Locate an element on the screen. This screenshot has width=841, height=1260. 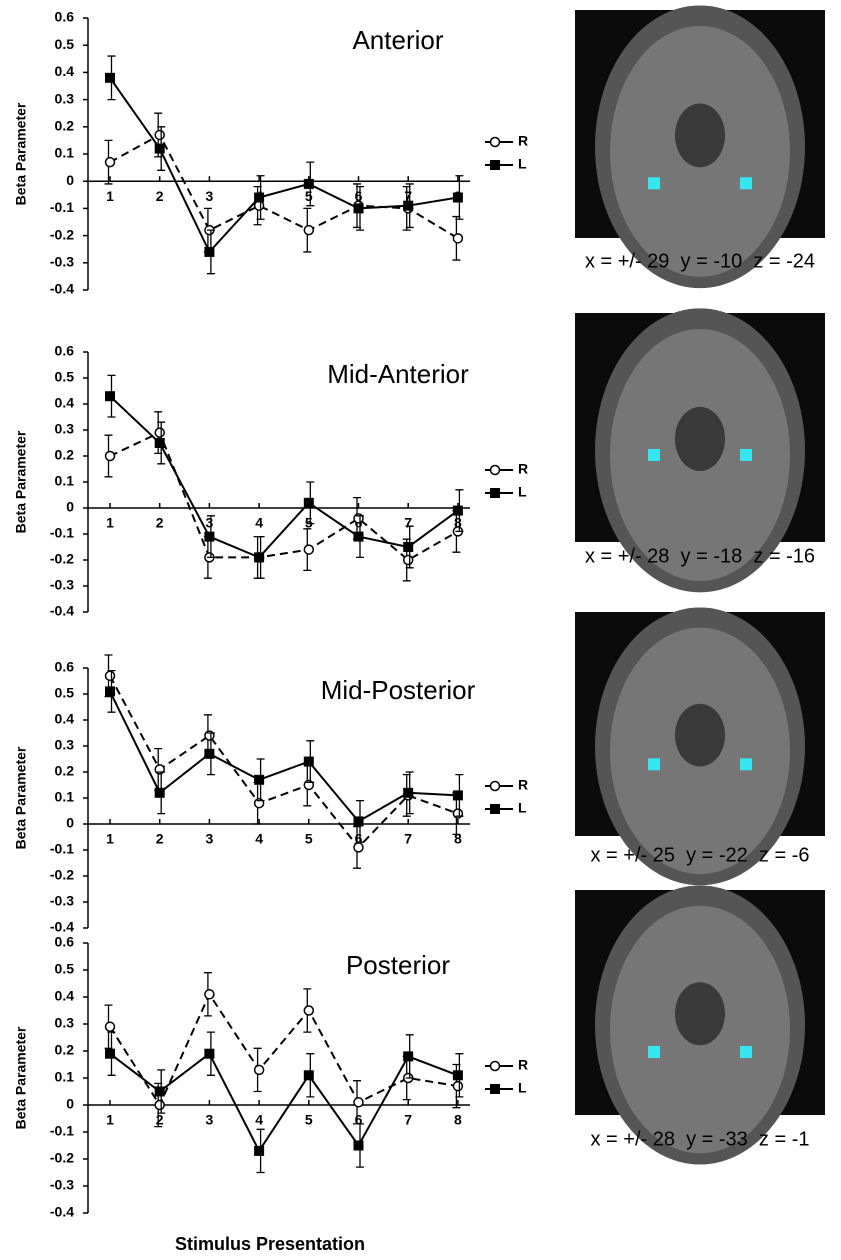
y-tick-label: -0.4 is located at coordinates (62, 927).